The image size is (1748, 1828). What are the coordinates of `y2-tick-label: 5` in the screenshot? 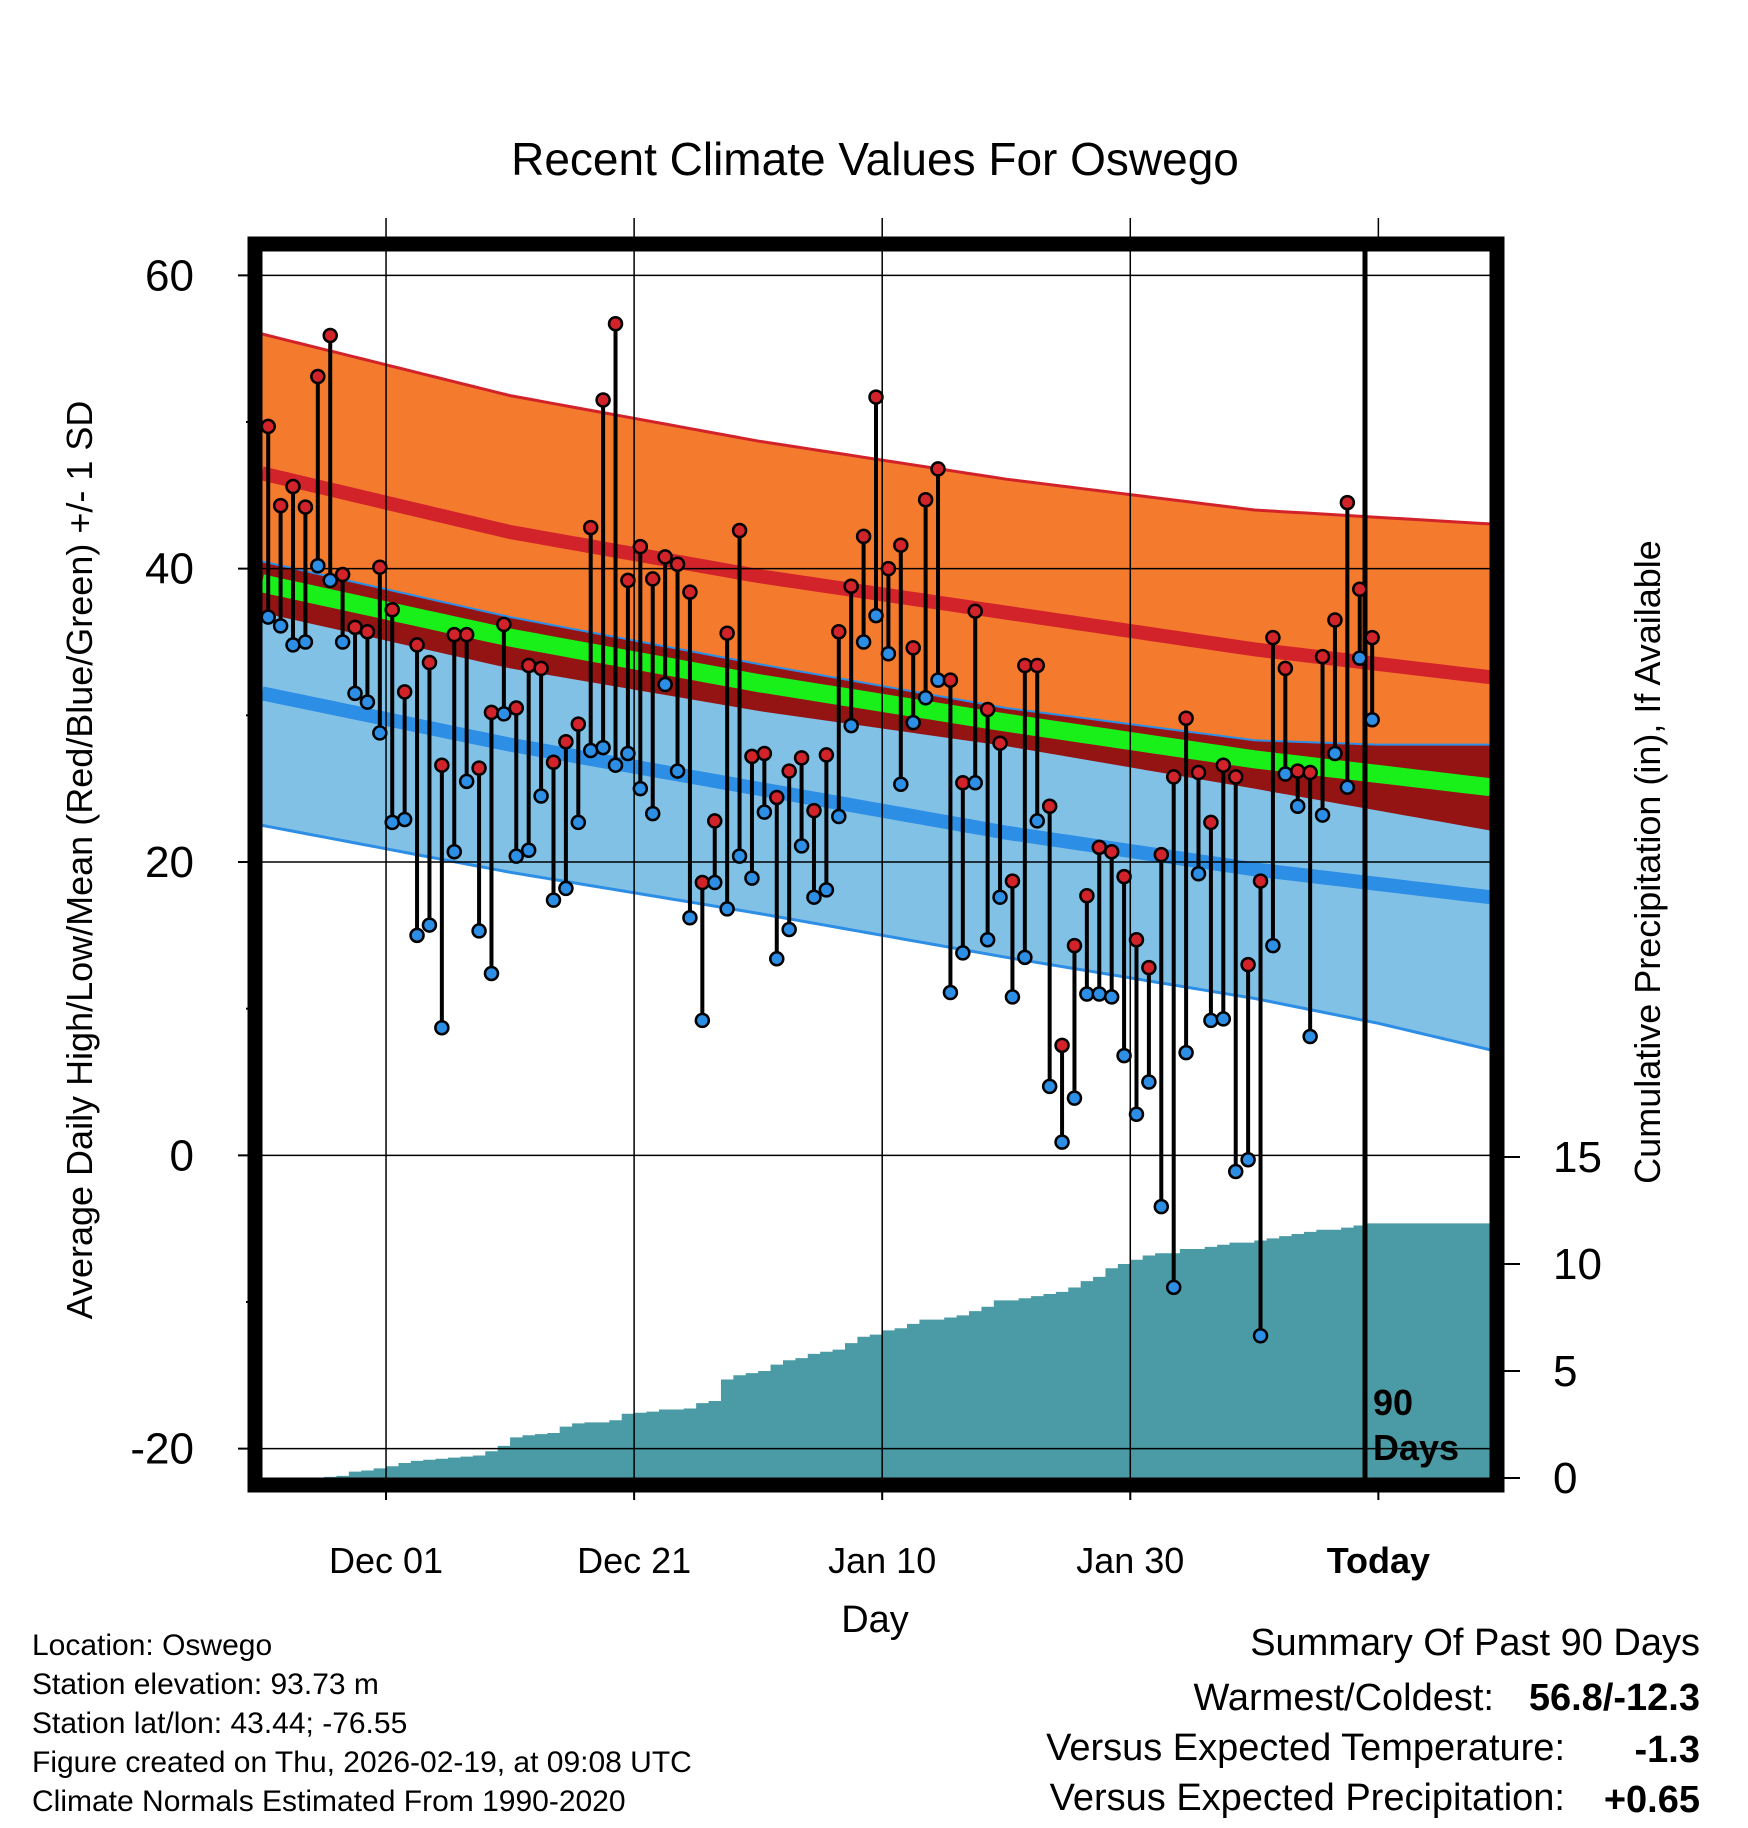 It's located at (1565, 1371).